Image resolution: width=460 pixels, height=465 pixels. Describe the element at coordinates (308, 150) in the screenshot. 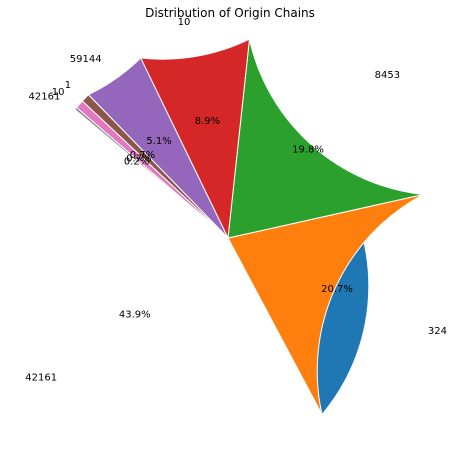

I see `slice-percent-label: 19.8%` at that location.